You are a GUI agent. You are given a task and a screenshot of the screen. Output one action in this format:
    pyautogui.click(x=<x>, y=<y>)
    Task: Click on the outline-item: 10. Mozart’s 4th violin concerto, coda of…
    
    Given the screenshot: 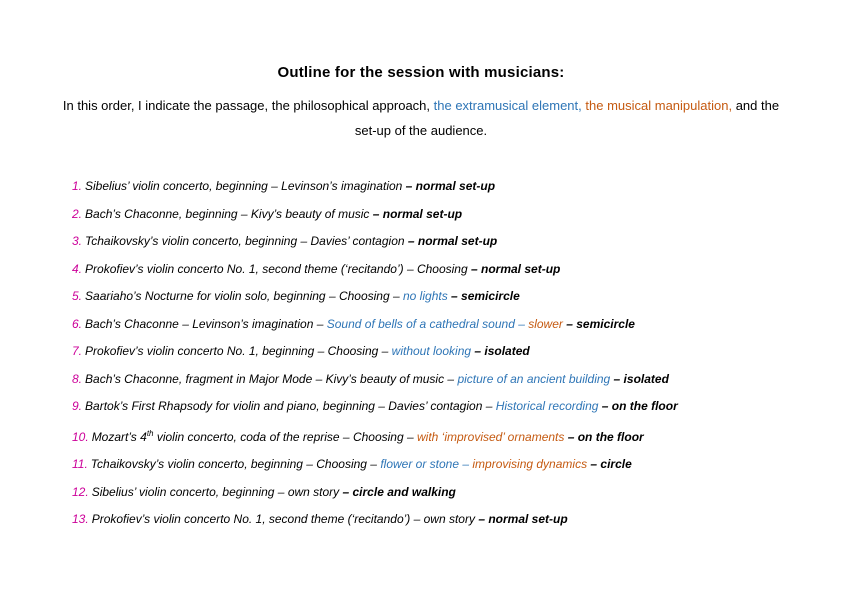 What is the action you would take?
    pyautogui.click(x=437, y=435)
    